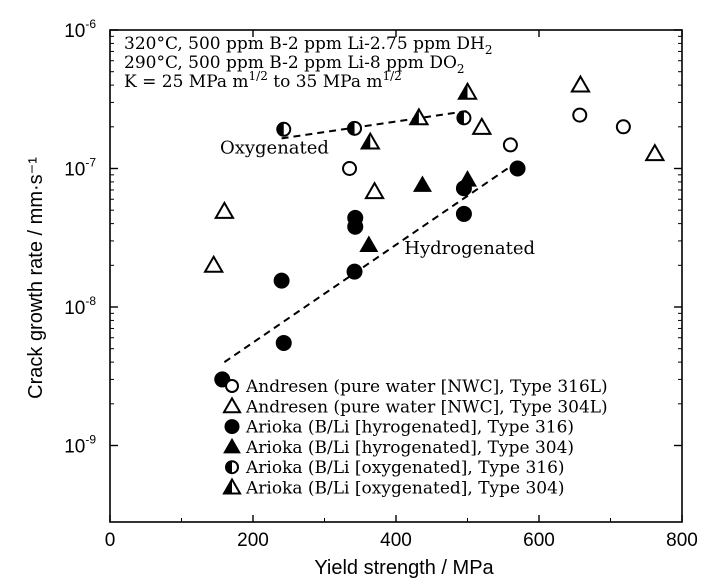 This screenshot has width=705, height=587. Describe the element at coordinates (253, 540) in the screenshot. I see `x-tick-label: 200` at that location.